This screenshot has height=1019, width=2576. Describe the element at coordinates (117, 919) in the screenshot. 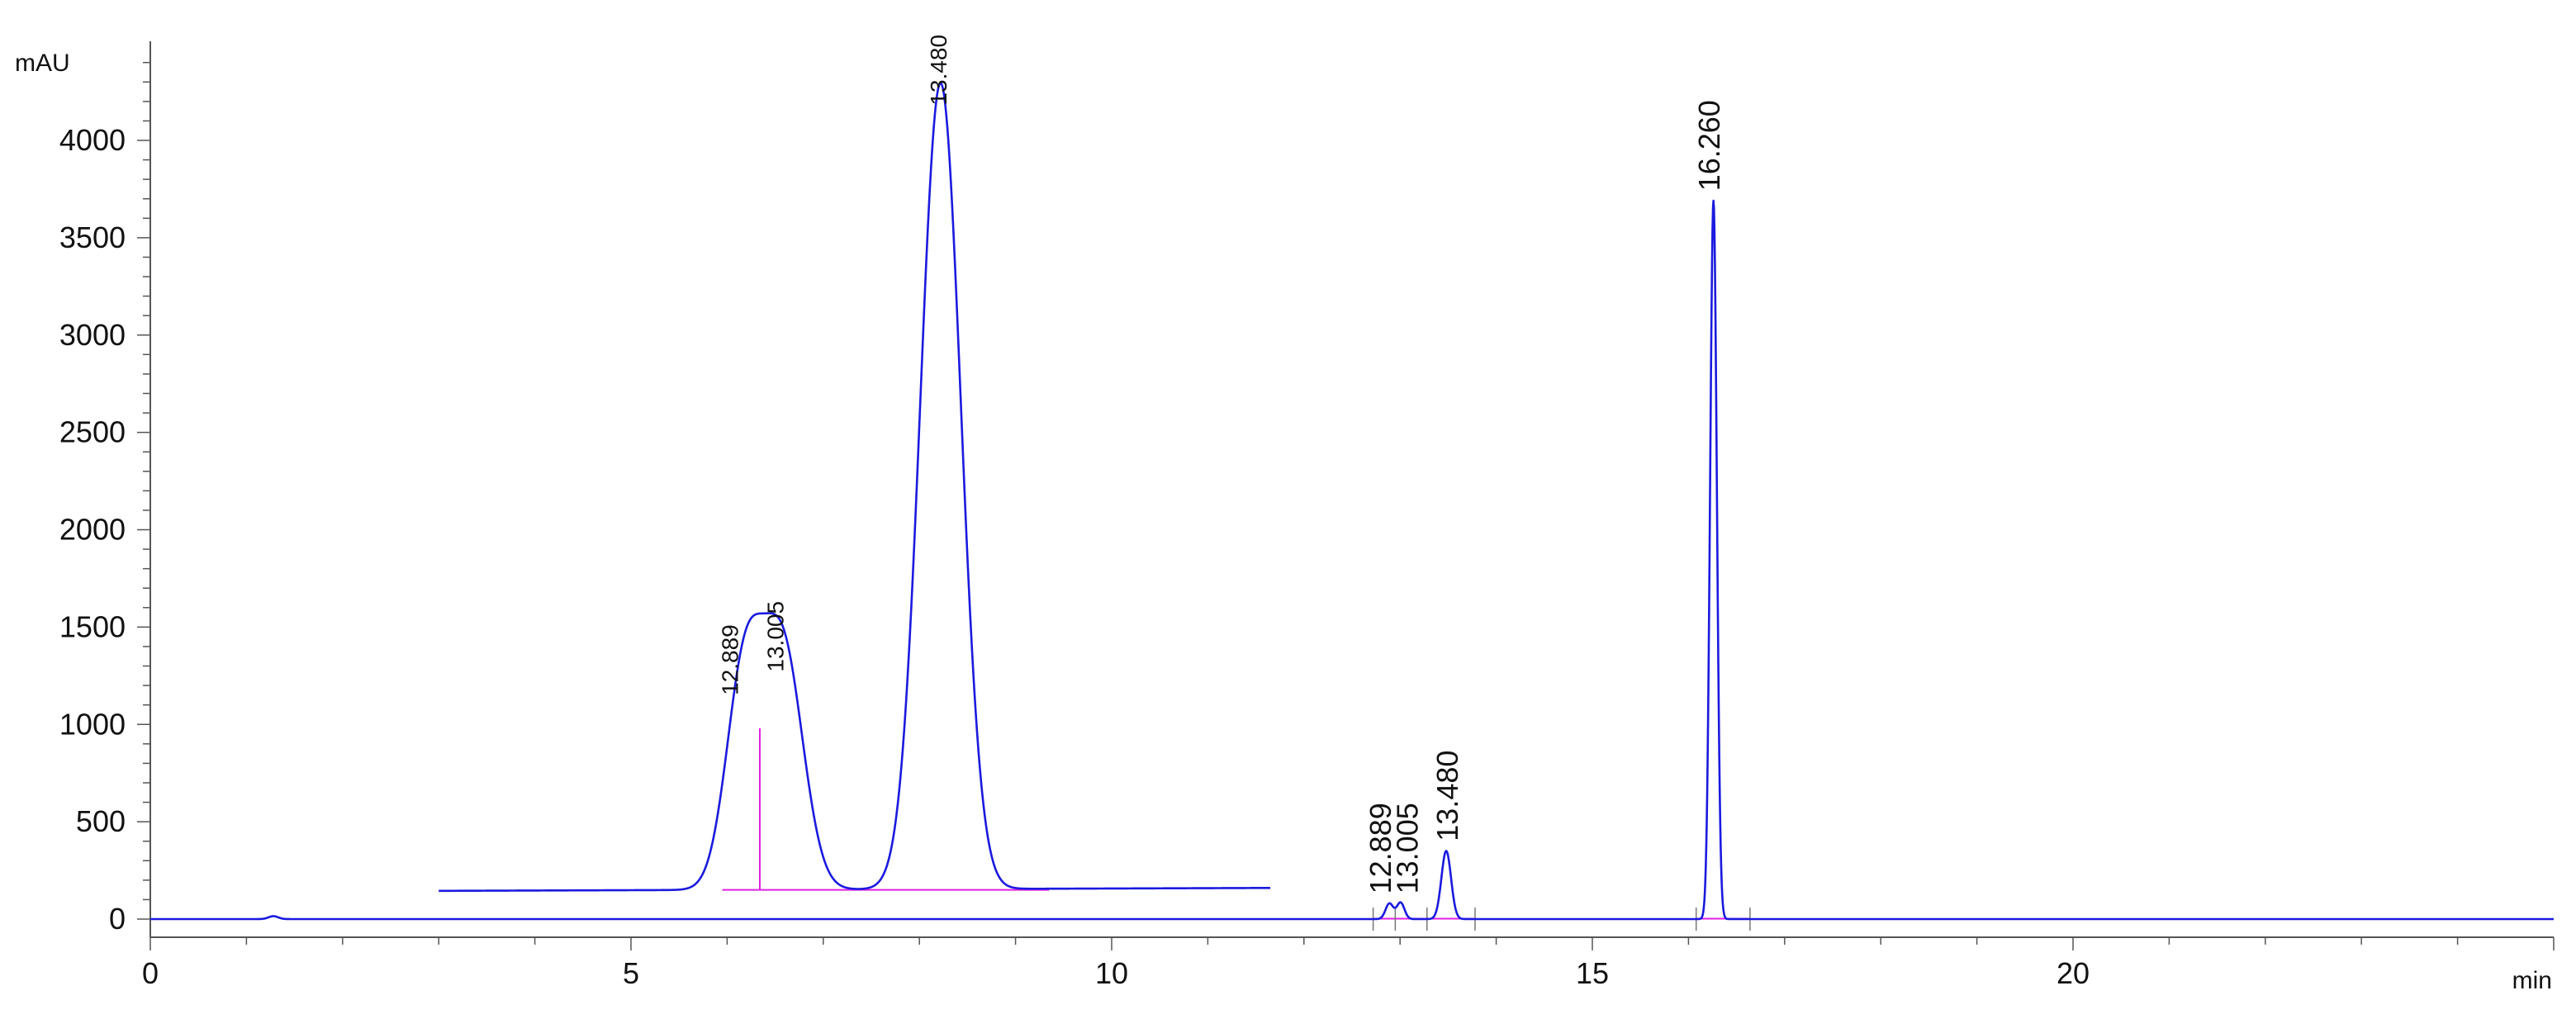

I see `y-tick-label: 0` at that location.